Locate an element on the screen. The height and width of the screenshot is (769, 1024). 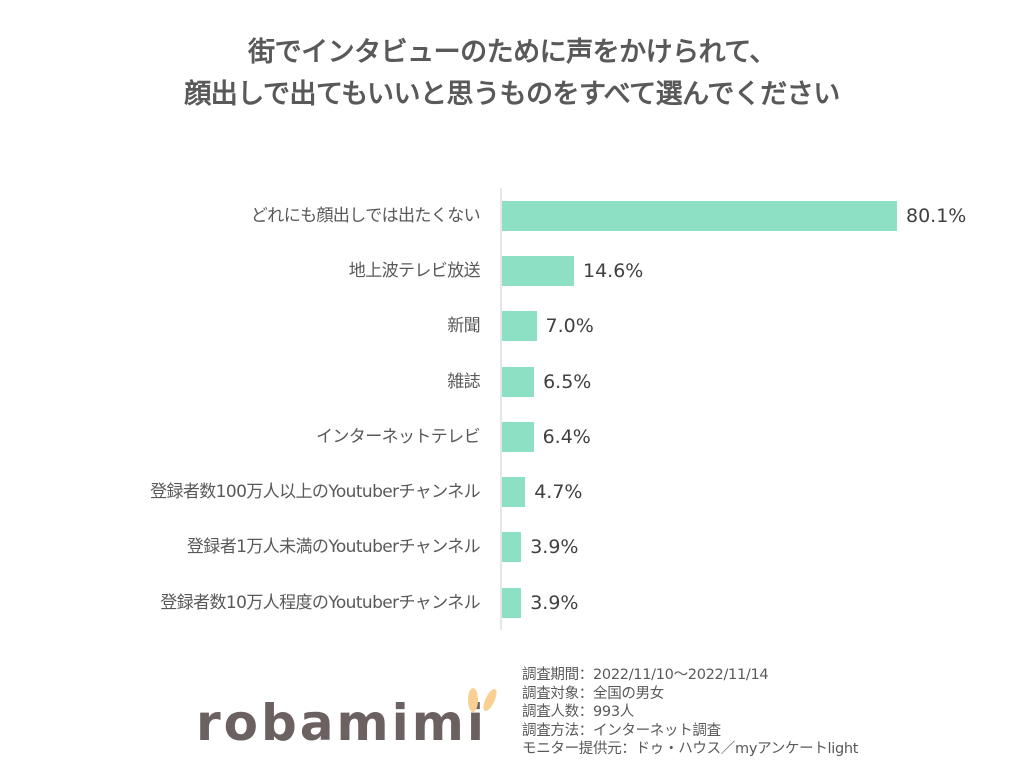
bar-row: どれにも顔出しでは出たくない 80.1% is located at coordinates (512, 216).